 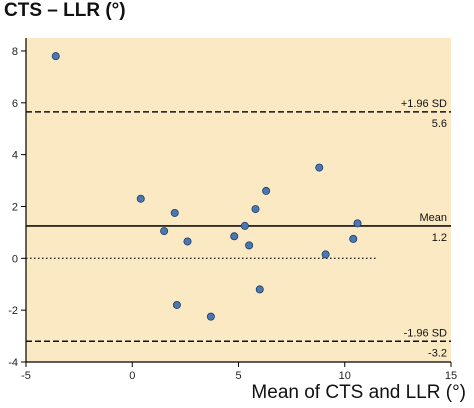 What do you see at coordinates (15, 156) in the screenshot?
I see `y-tick-label: 4` at bounding box center [15, 156].